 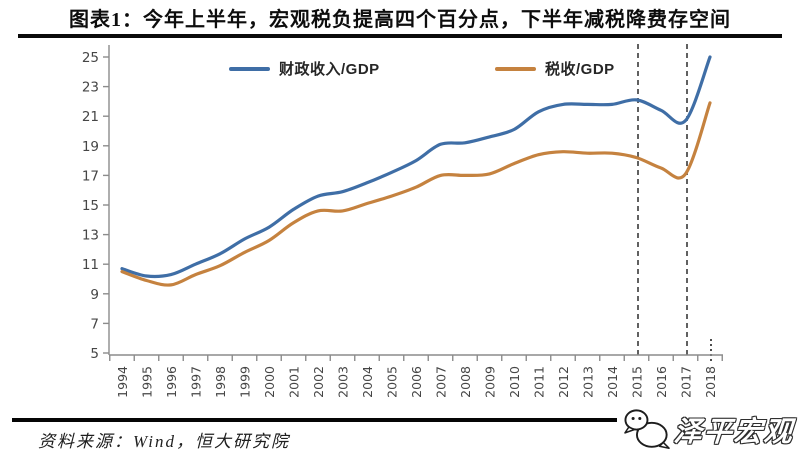 I want to click on svg-text: 5, so click(x=94, y=354).